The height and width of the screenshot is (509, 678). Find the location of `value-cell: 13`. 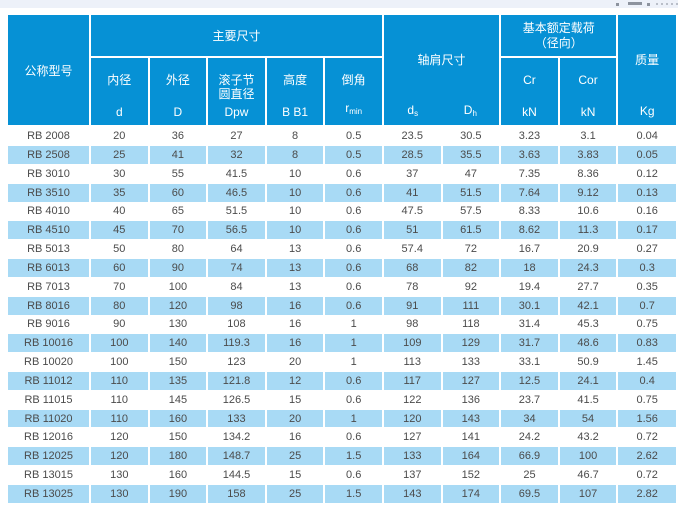

value-cell: 13 is located at coordinates (295, 287).